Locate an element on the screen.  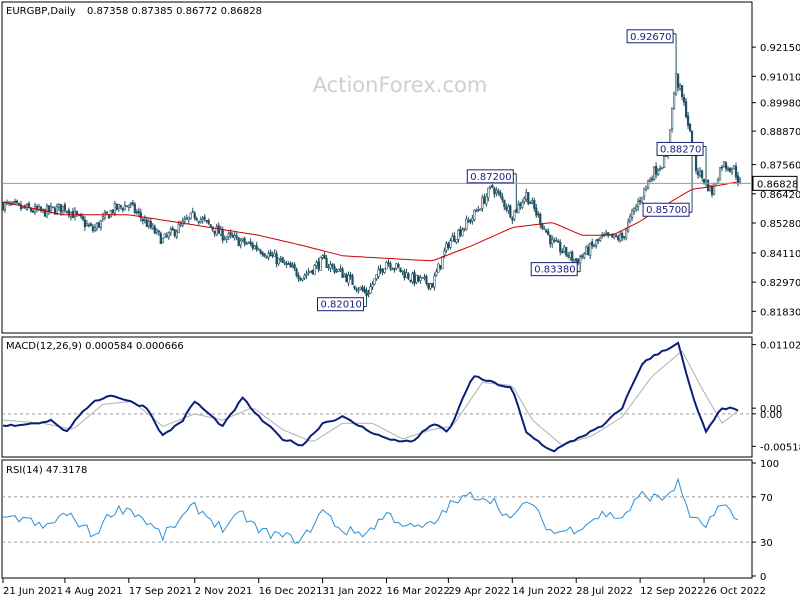
rsi-title: RSI(14) 47.3178 is located at coordinates (46, 470).